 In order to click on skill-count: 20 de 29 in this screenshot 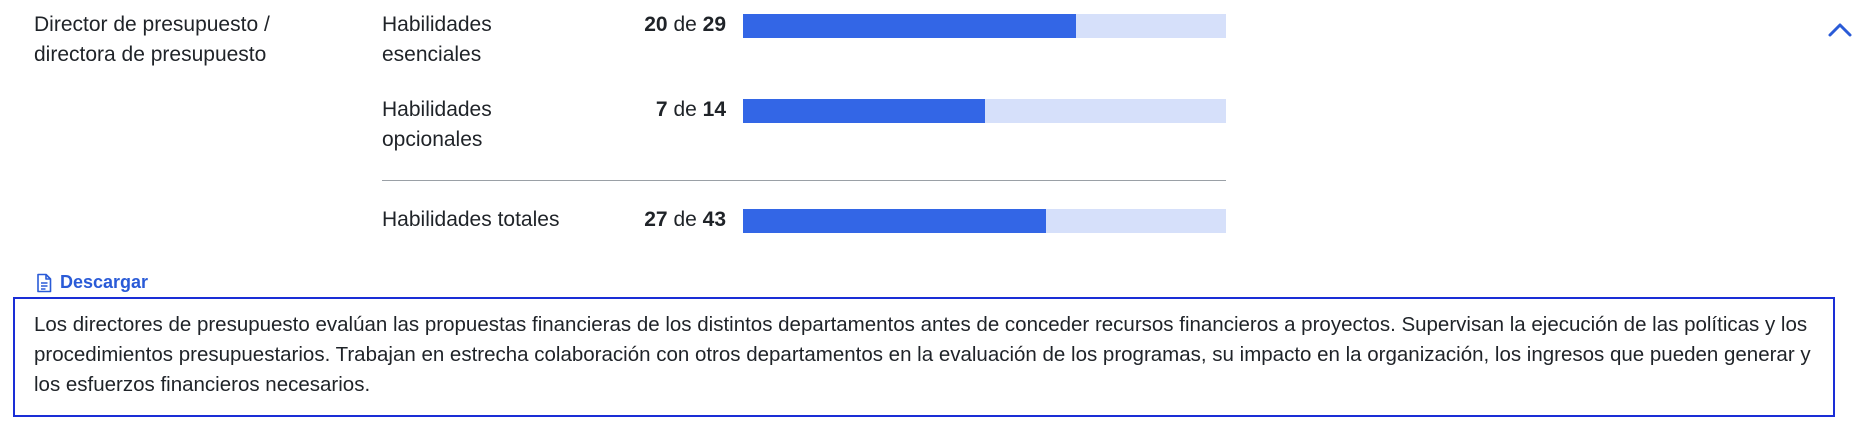, I will do `click(685, 25)`.